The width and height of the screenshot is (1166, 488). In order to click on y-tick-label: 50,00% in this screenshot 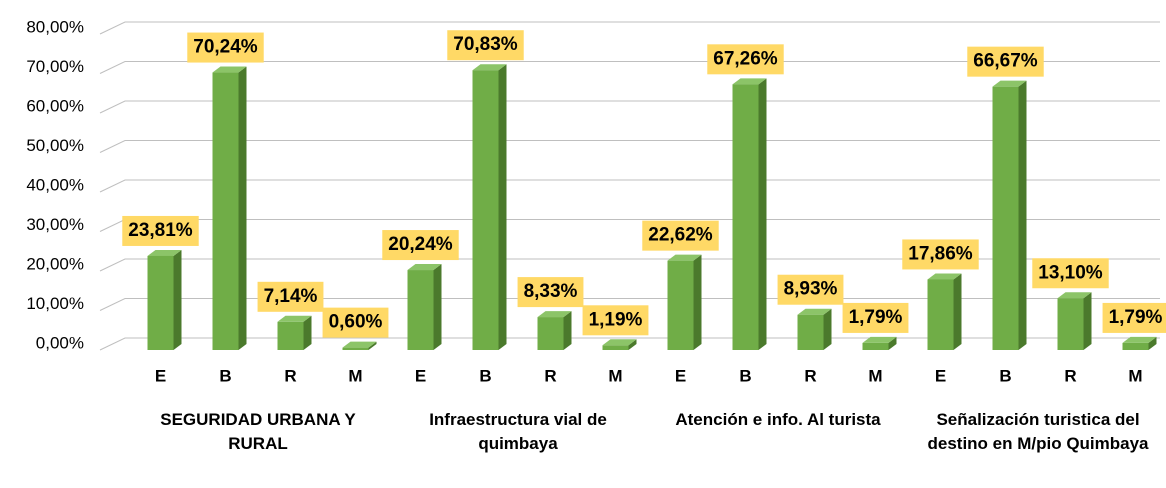, I will do `click(55, 145)`.